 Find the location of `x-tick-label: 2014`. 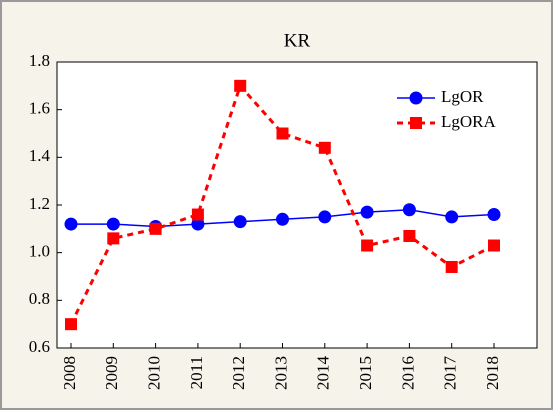

x-tick-label: 2014 is located at coordinates (323, 373).